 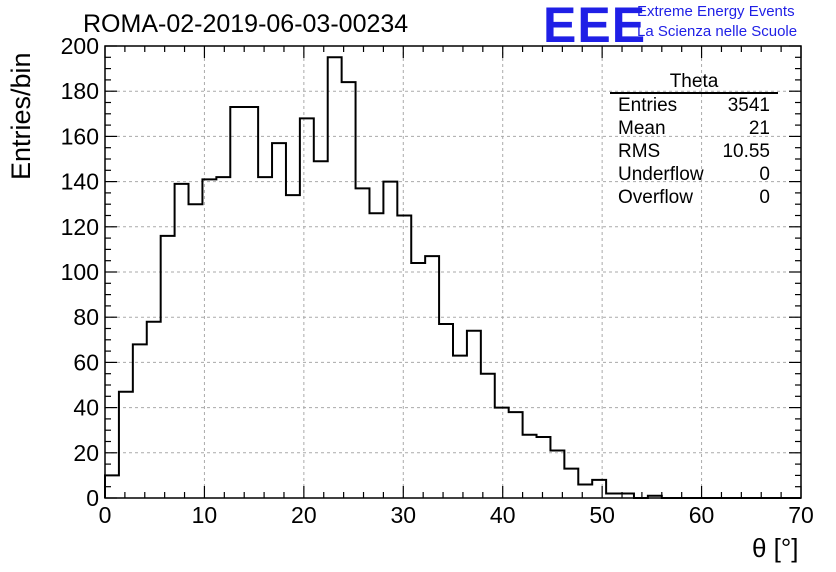 What do you see at coordinates (80, 46) in the screenshot?
I see `y-tick-label: 200` at bounding box center [80, 46].